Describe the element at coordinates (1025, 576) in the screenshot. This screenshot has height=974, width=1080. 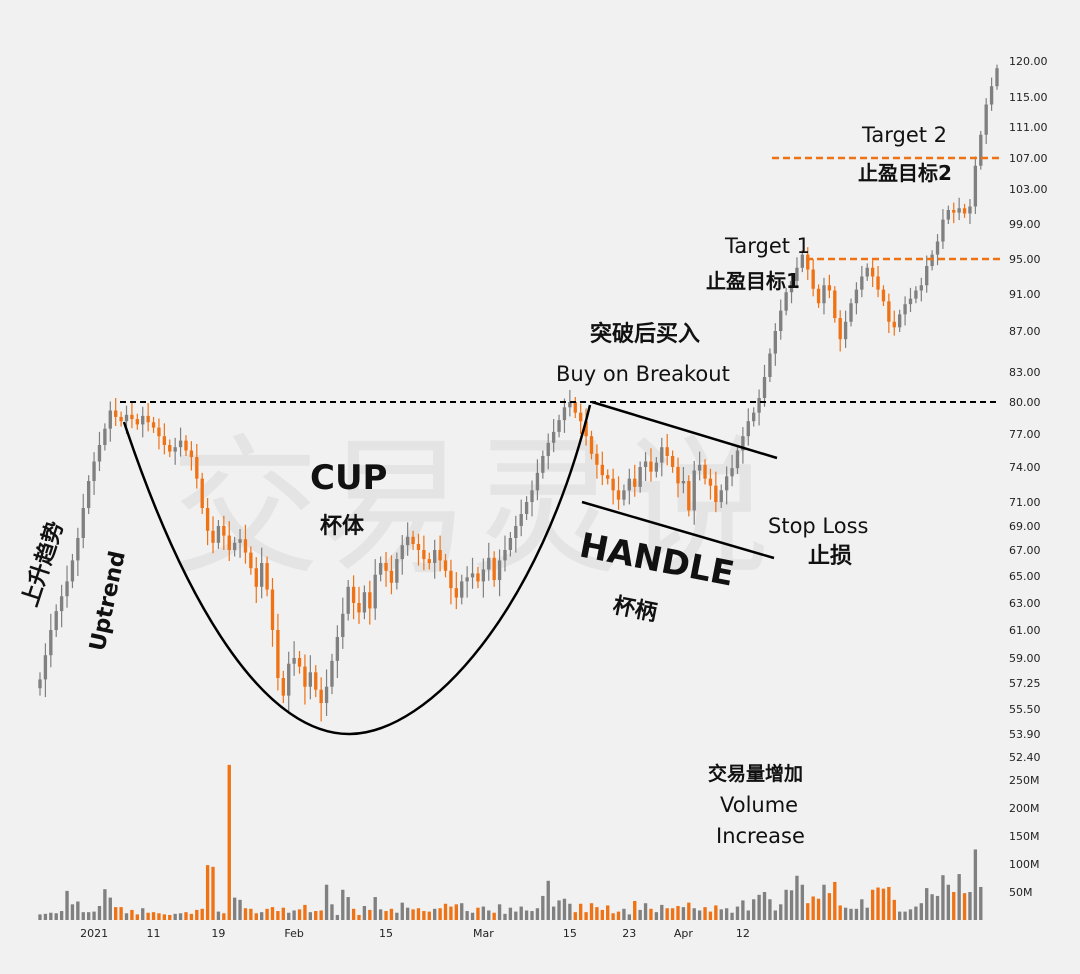
I see `price-tick-label: 65.00` at that location.